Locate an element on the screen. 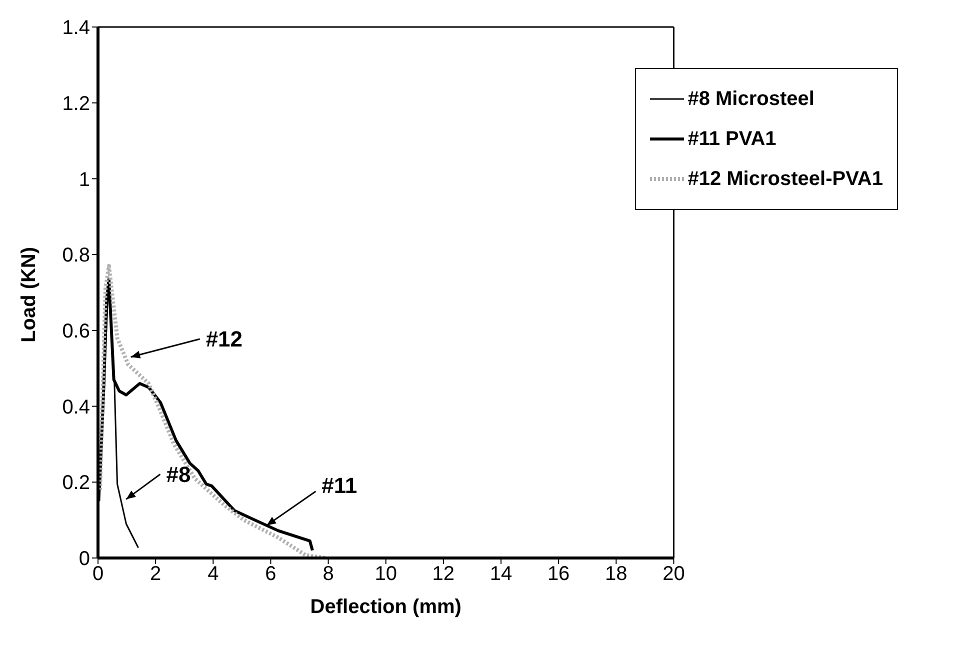  x-axis-title: Deflection (mm) is located at coordinates (386, 607).